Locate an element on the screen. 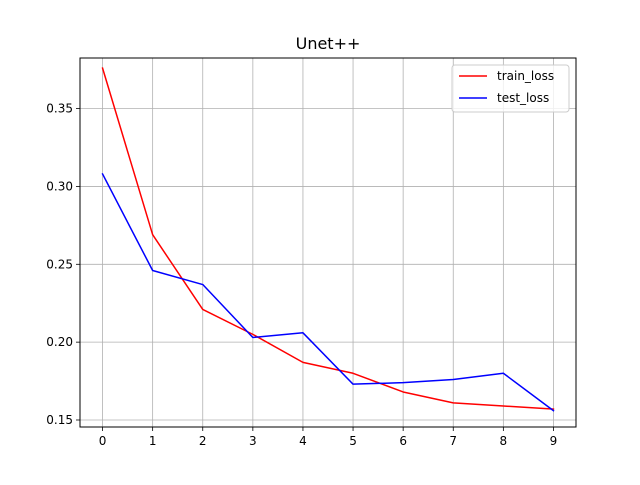 This screenshot has width=640, height=485. y-tick-label: 0.20 is located at coordinates (59, 342).